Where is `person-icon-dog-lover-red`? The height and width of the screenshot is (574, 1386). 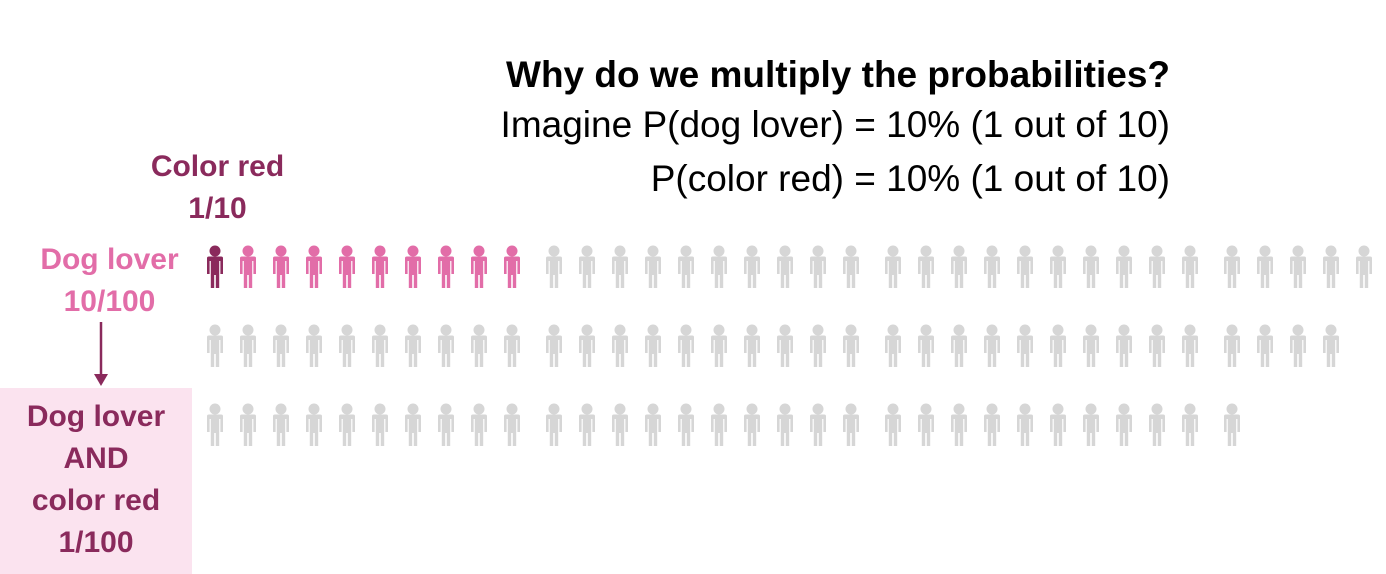 person-icon-dog-lover-red is located at coordinates (215, 266).